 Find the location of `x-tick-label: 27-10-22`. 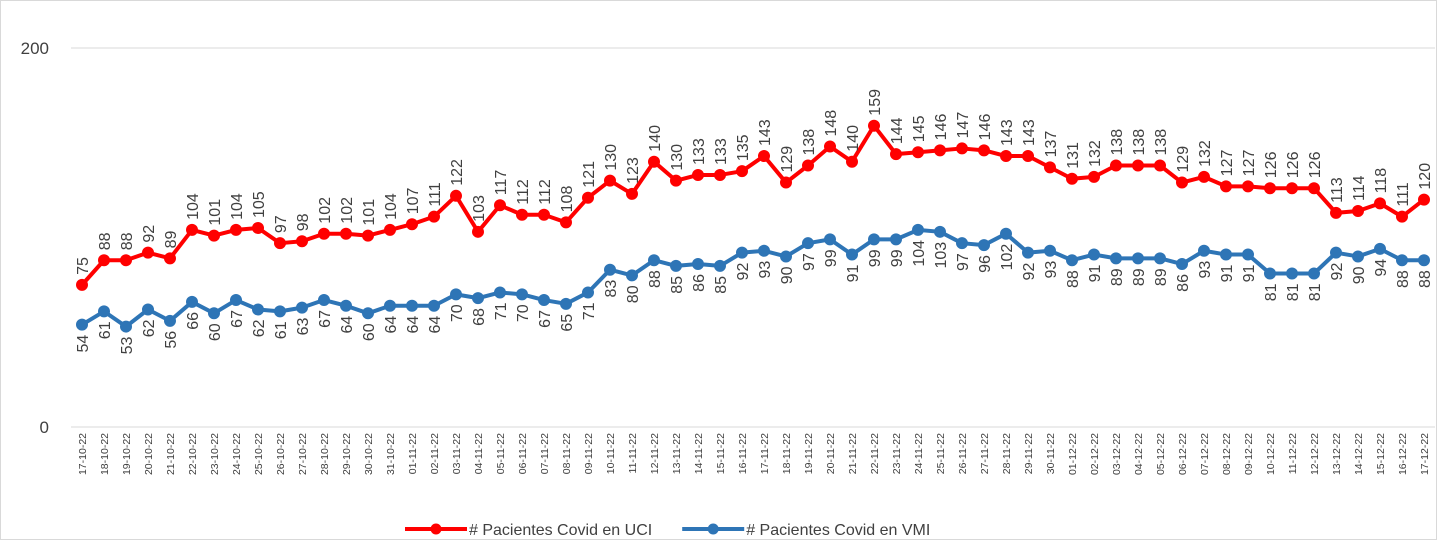

x-tick-label: 27-10-22 is located at coordinates (303, 454).